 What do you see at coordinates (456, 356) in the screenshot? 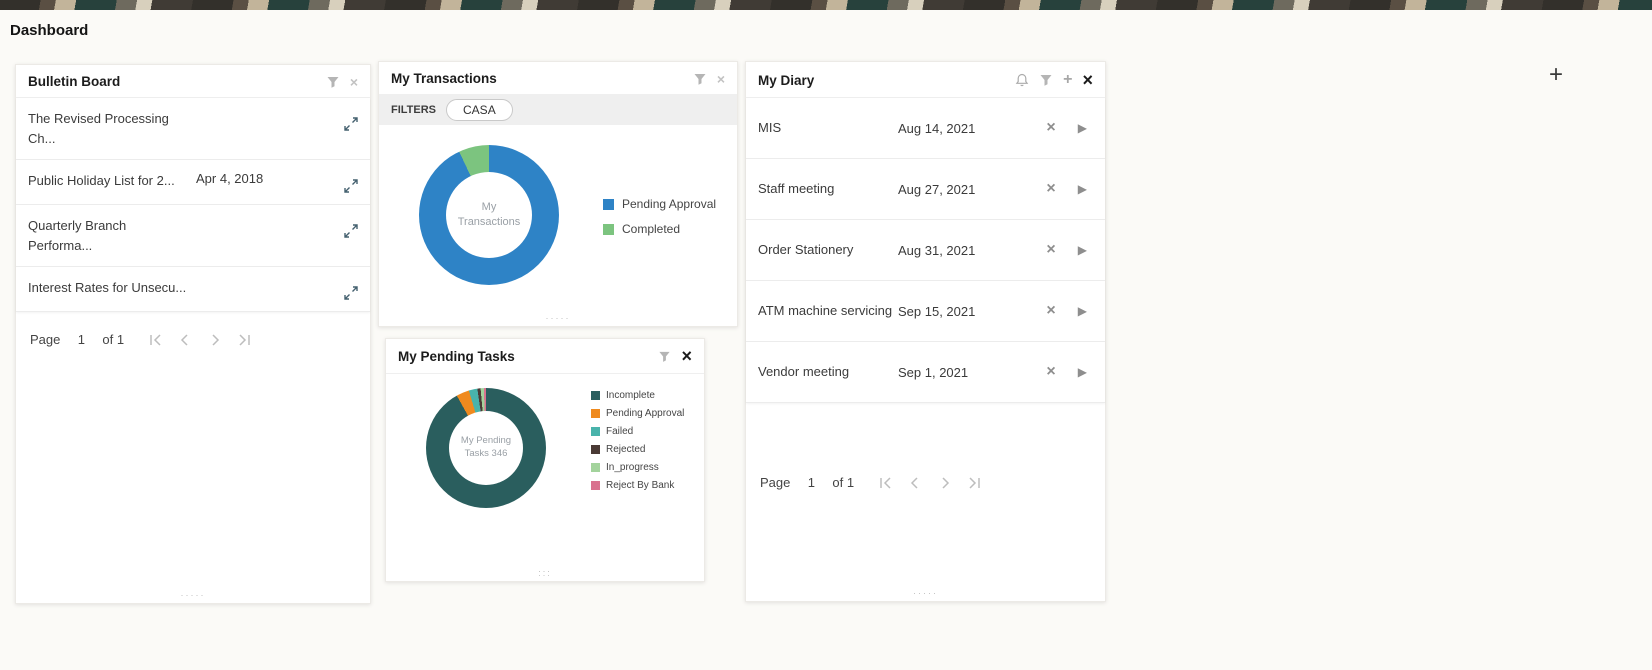
I see `my-pending-tasks-title: My Pending Tasks` at bounding box center [456, 356].